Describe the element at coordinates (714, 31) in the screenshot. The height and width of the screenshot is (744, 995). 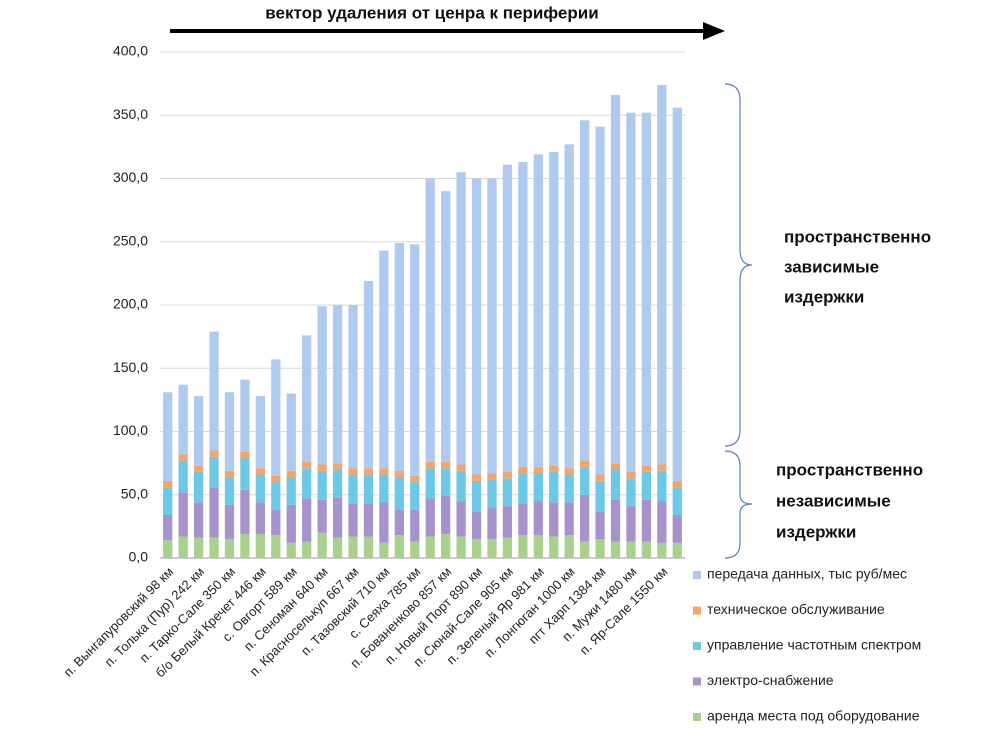
I see `arrow-head` at that location.